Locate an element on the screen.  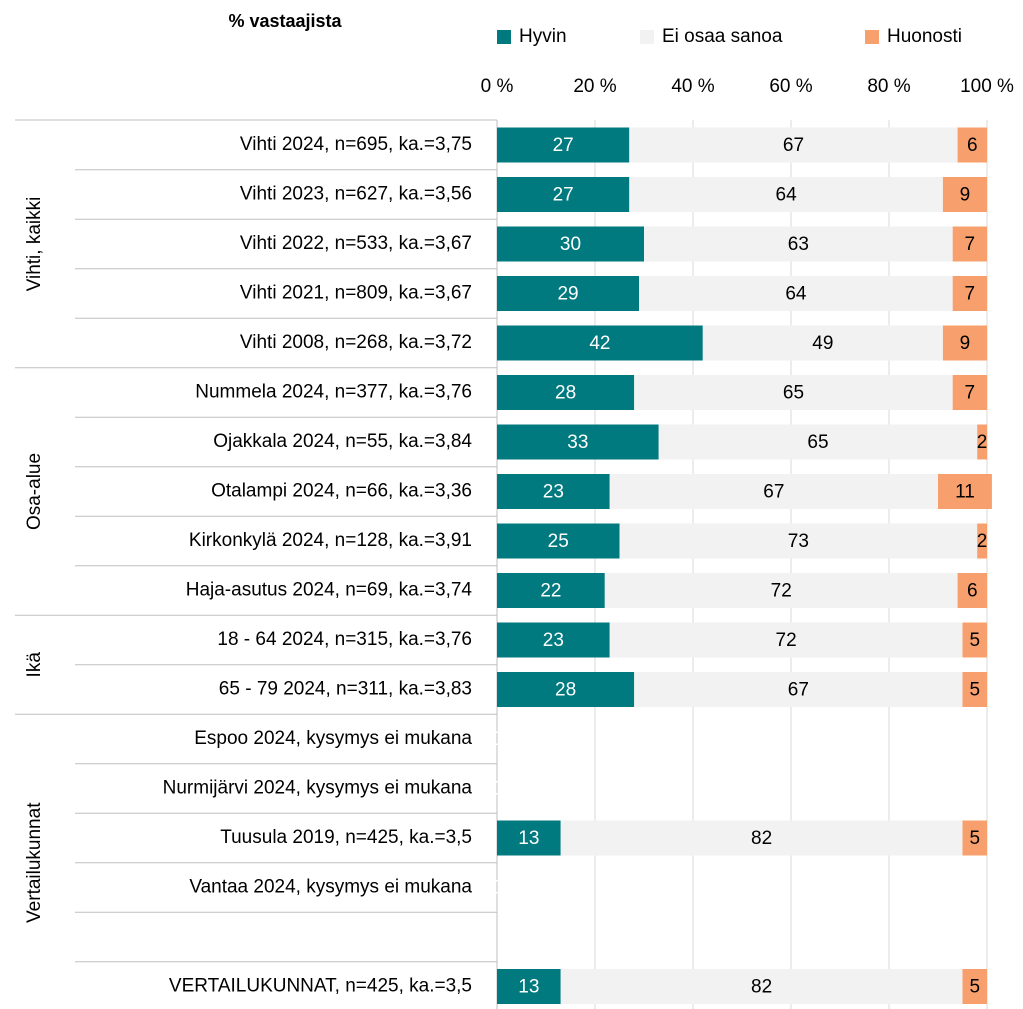
category-label: Otalampi 2024, n=66, ka.=3,36 is located at coordinates (341, 491).